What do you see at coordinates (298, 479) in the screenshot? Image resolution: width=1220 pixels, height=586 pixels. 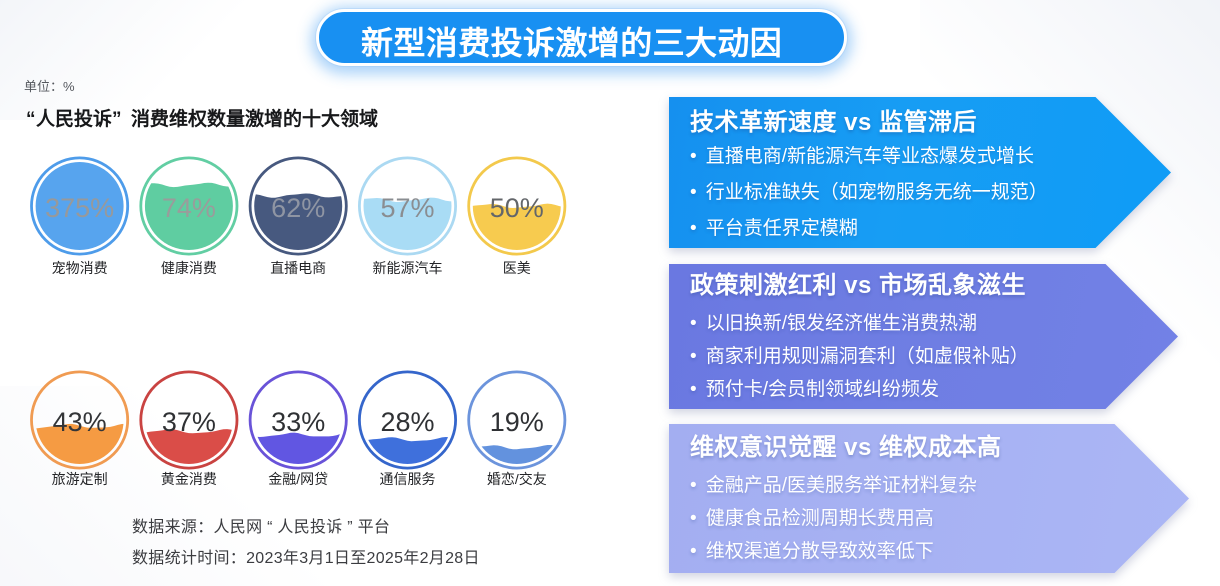 I see `svg-text: 金融/网贷` at bounding box center [298, 479].